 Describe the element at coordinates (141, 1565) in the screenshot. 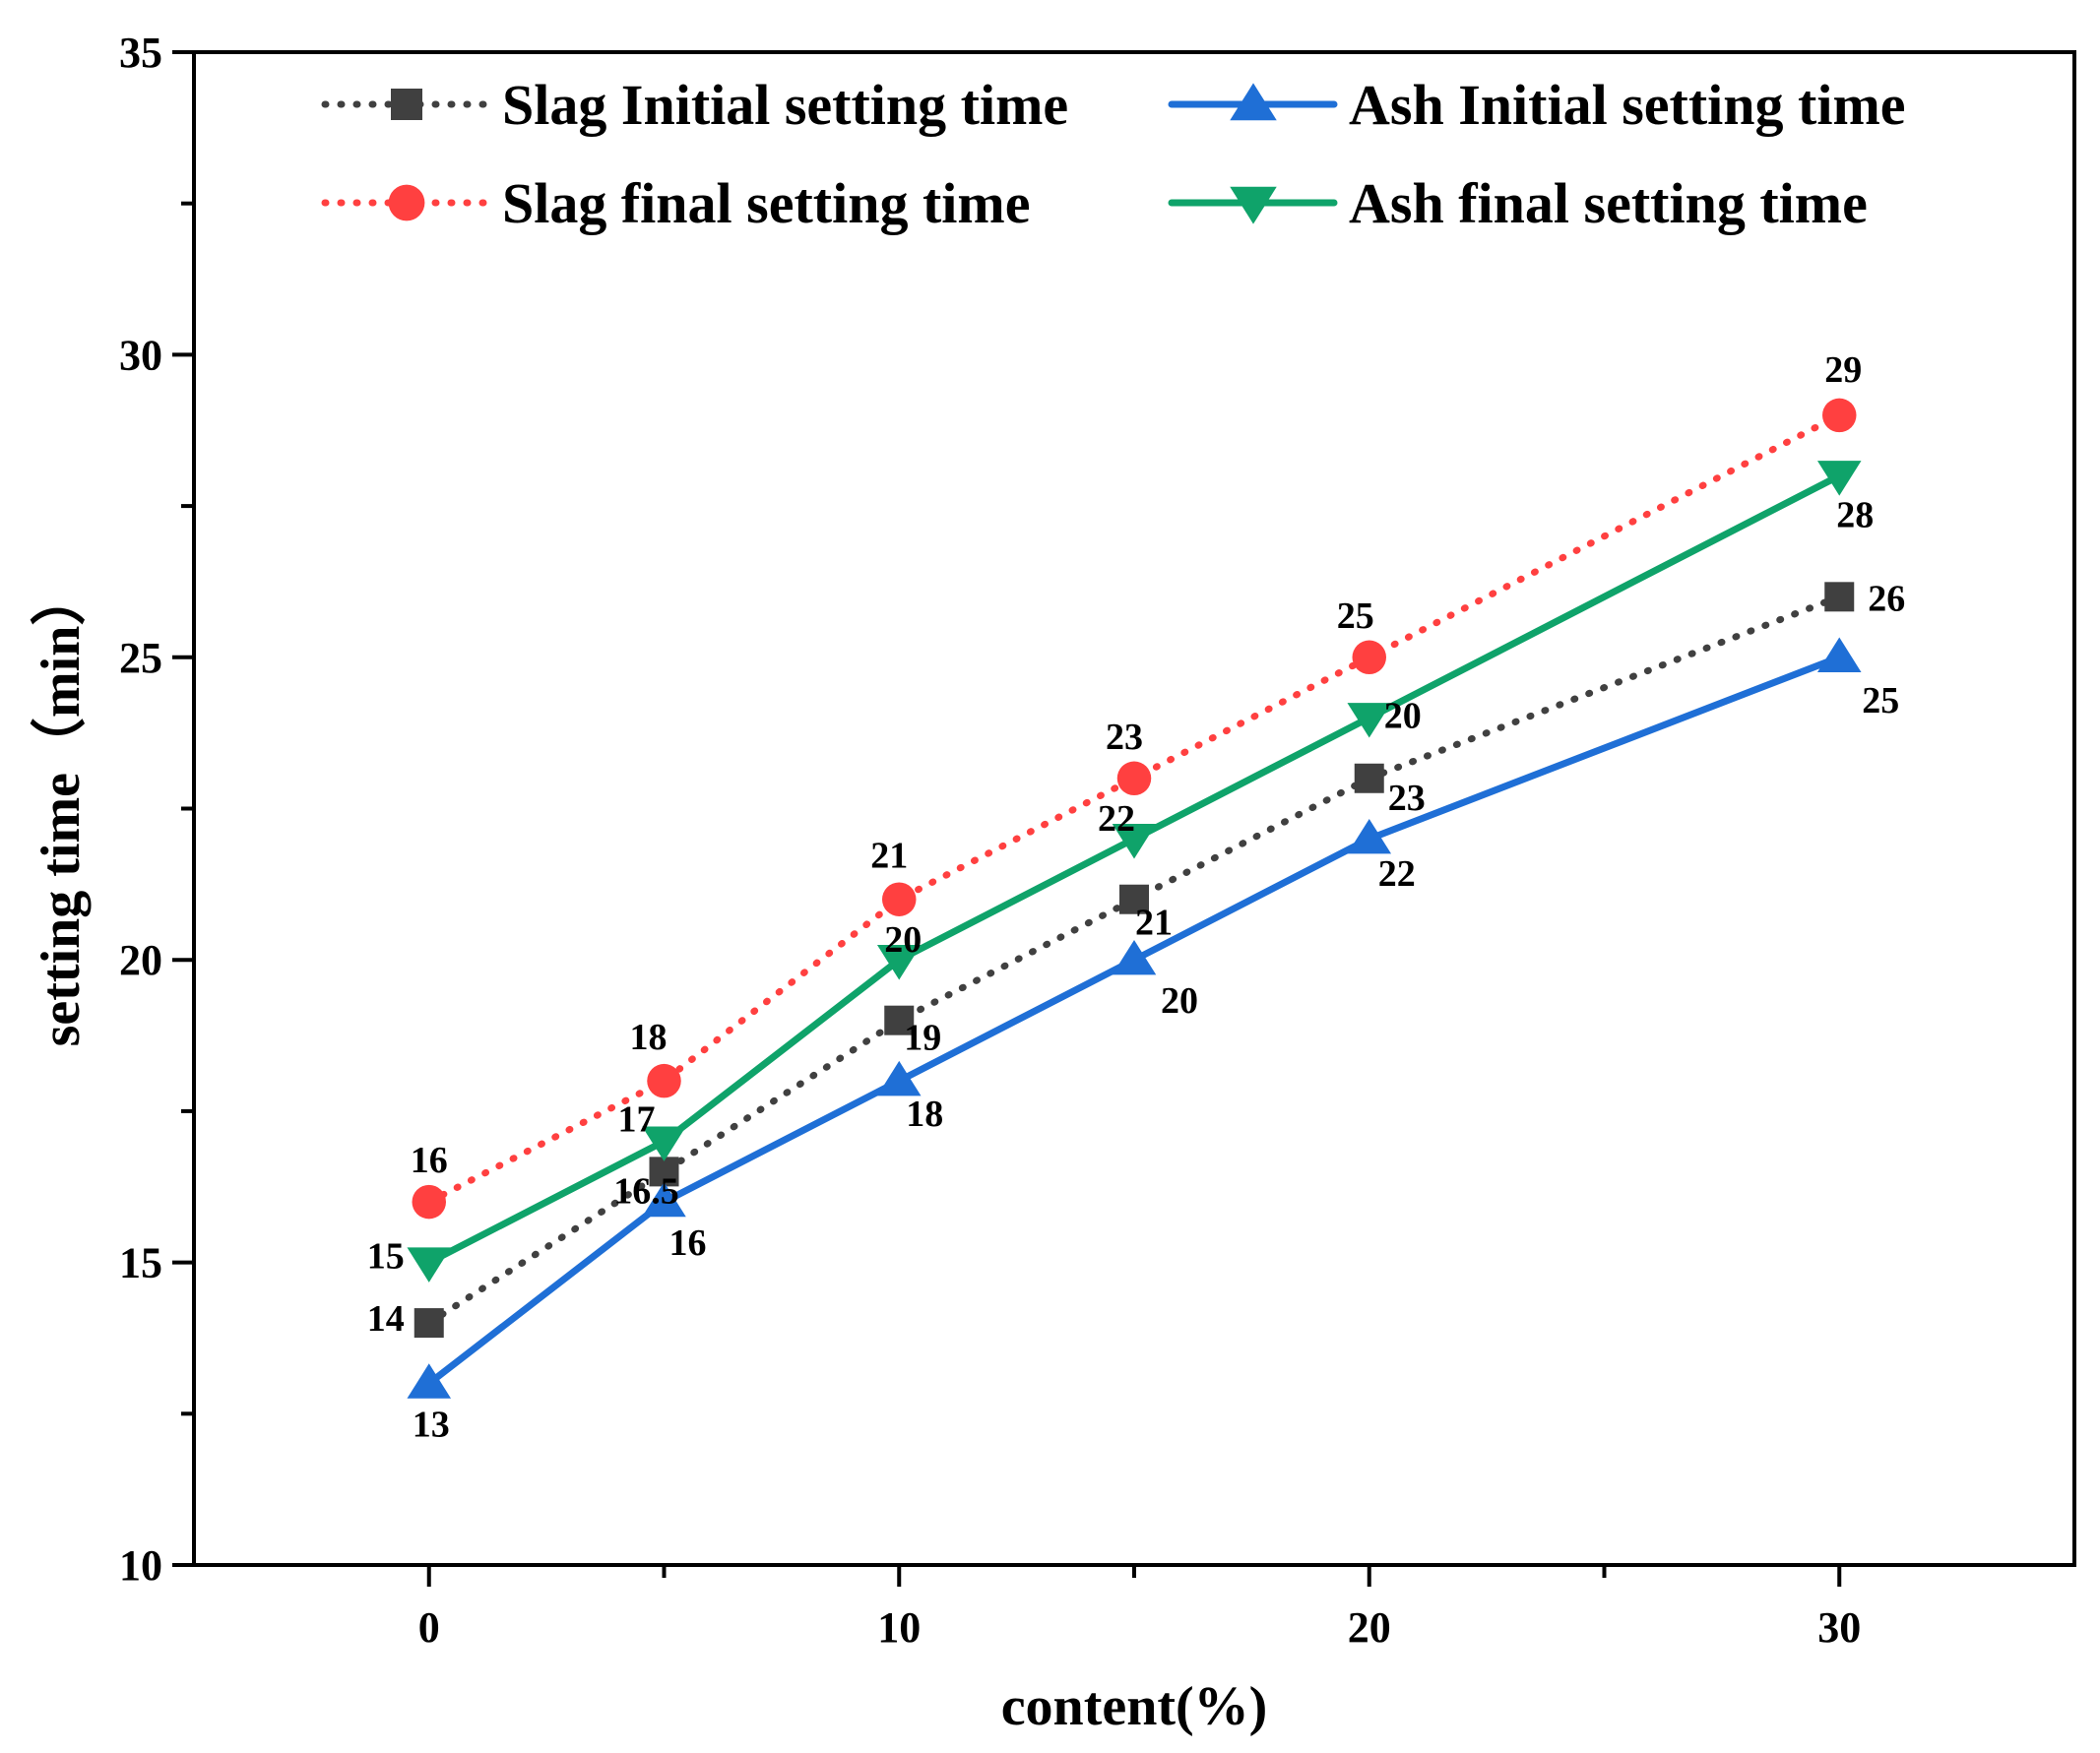

I see `y-tick-label: 10` at that location.